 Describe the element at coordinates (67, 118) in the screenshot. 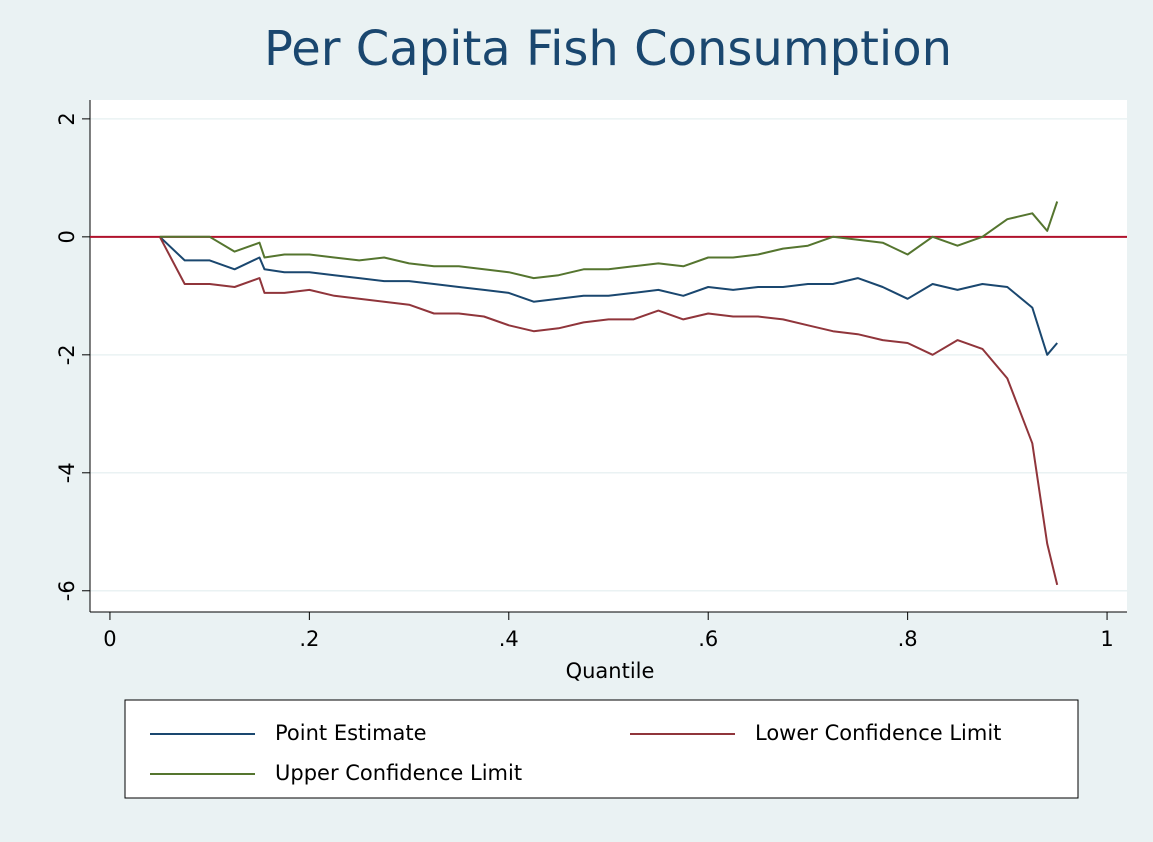

I see `y-tick-label: 2` at that location.